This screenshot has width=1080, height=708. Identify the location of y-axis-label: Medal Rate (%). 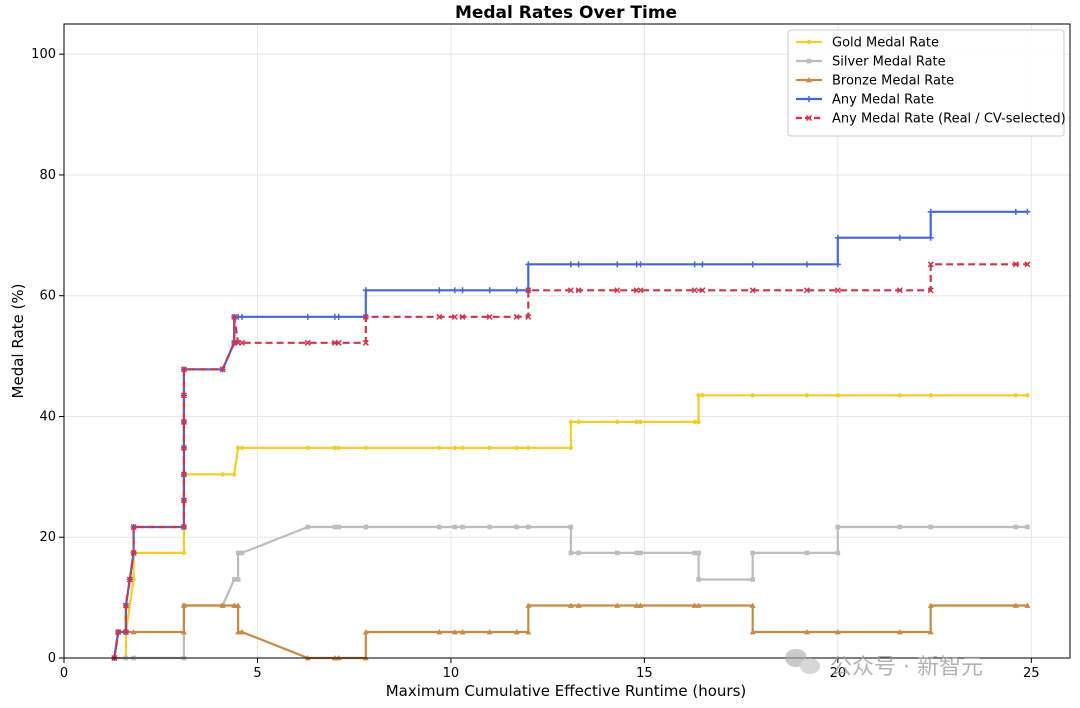
(18, 341).